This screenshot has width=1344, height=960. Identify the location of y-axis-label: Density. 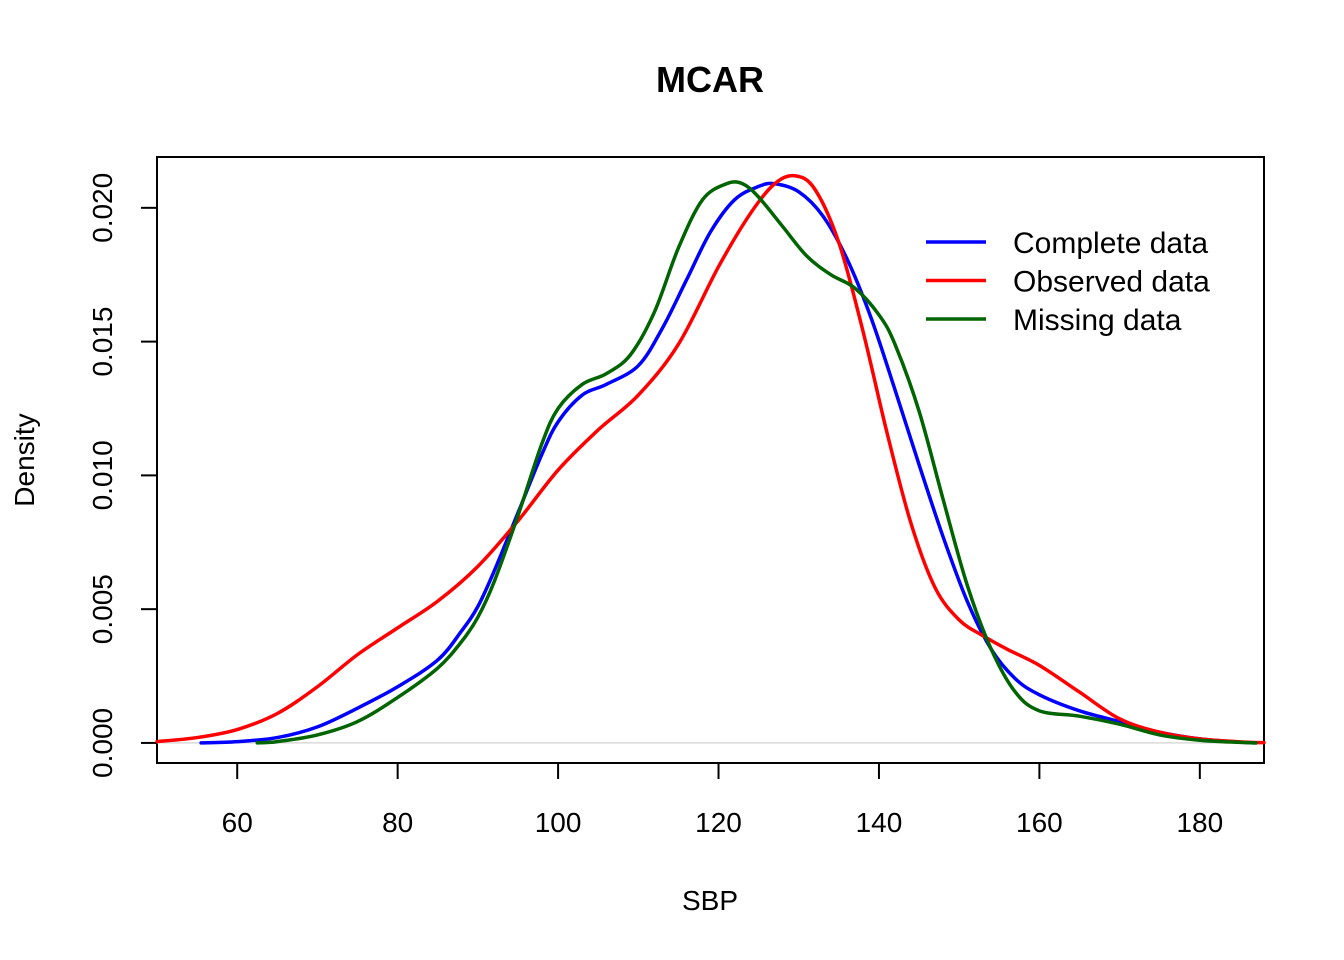
(24, 459).